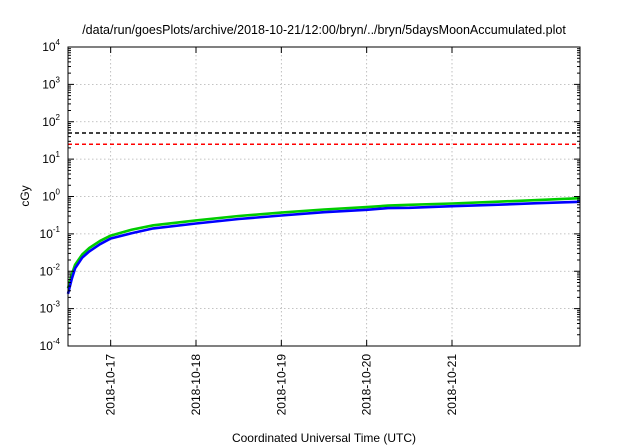 This screenshot has height=448, width=640. I want to click on y-tick-label: 10¹, so click(51, 158).